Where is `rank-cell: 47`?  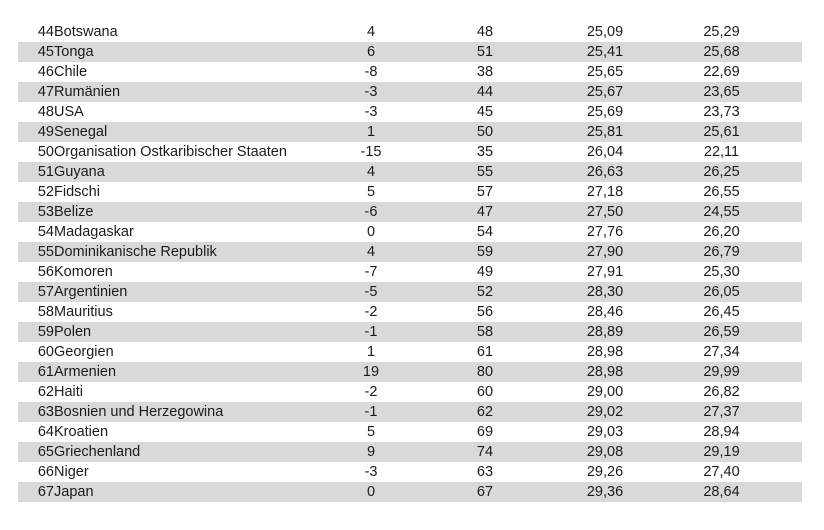
rank-cell: 47 is located at coordinates (36, 92).